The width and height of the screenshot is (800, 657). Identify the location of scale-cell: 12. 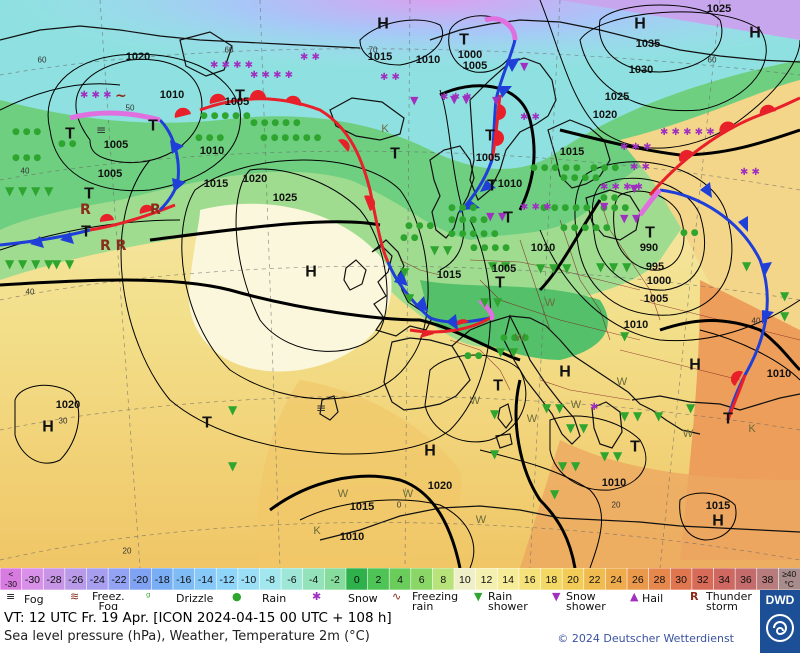
(487, 579).